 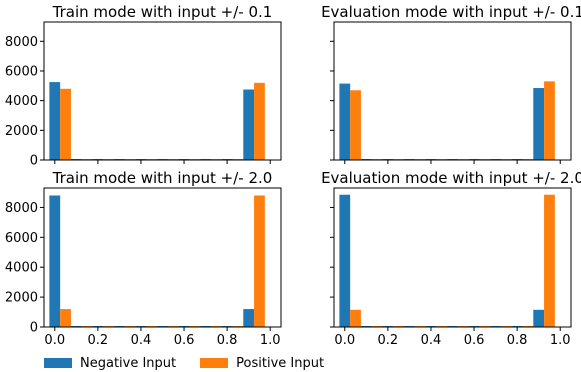 I want to click on legend-item-positive: Positive Input, so click(x=262, y=363).